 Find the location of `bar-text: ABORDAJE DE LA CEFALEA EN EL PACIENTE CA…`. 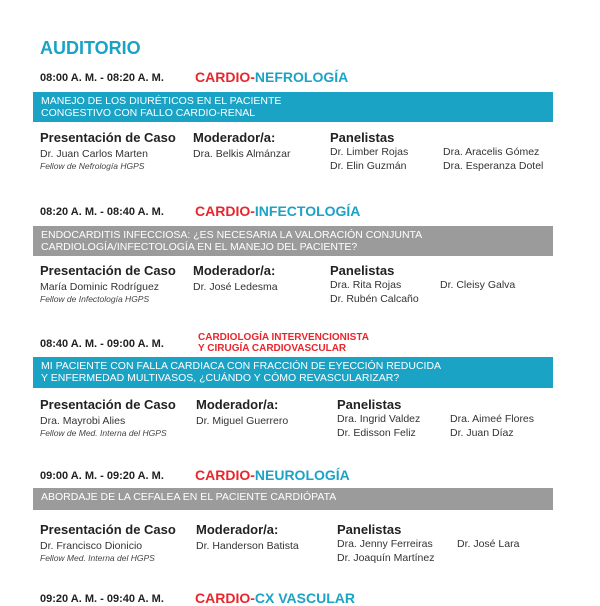

bar-text: ABORDAJE DE LA CEFALEA EN EL PACIENTE CA… is located at coordinates (189, 497).